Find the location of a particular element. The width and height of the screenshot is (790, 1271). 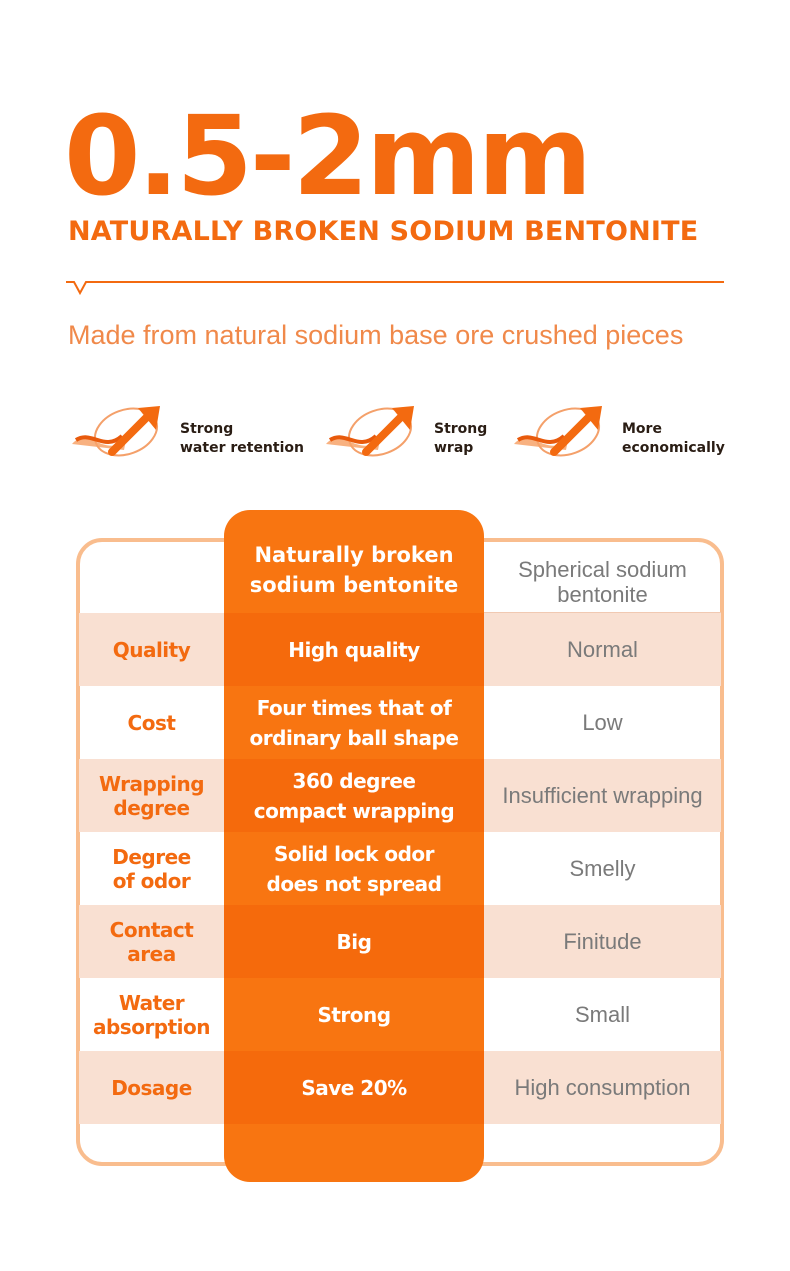

row-spherical-value: Smelly is located at coordinates (602, 868).